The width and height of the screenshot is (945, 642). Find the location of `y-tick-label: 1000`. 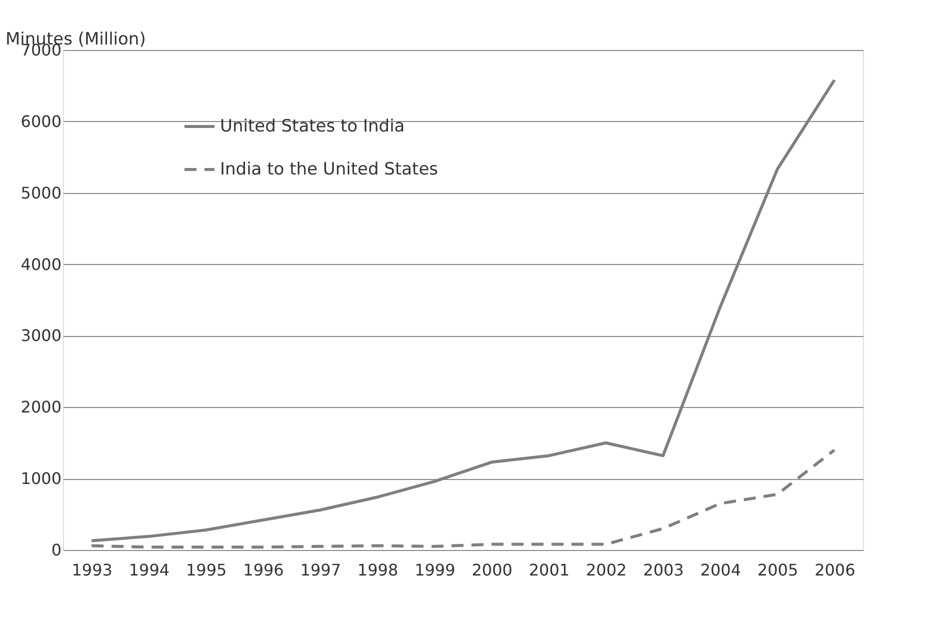

y-tick-label: 1000 is located at coordinates (41, 478).